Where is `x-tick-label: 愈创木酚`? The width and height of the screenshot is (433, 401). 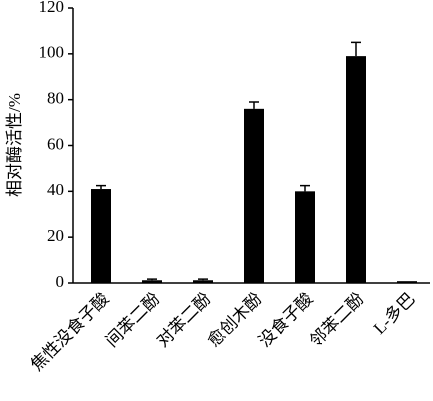
x-tick-label: 愈创木酚 is located at coordinates (235, 320).